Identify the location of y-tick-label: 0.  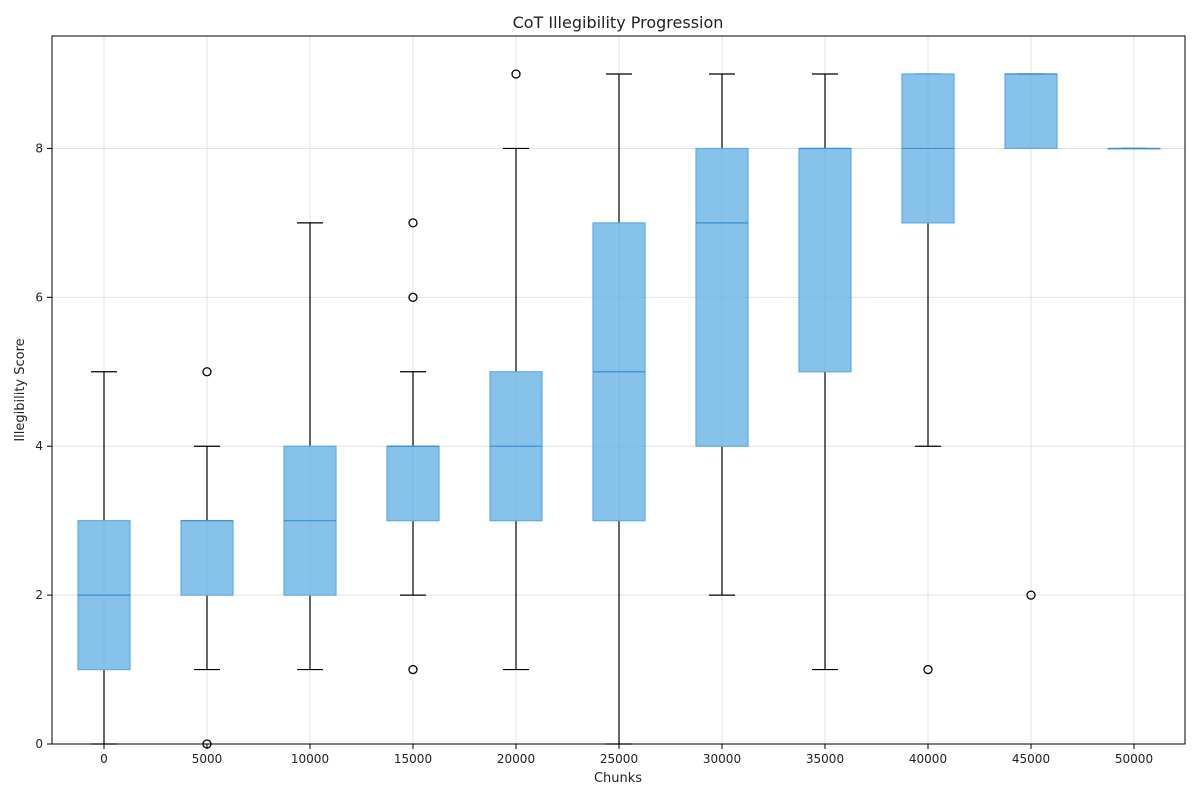
(39, 744).